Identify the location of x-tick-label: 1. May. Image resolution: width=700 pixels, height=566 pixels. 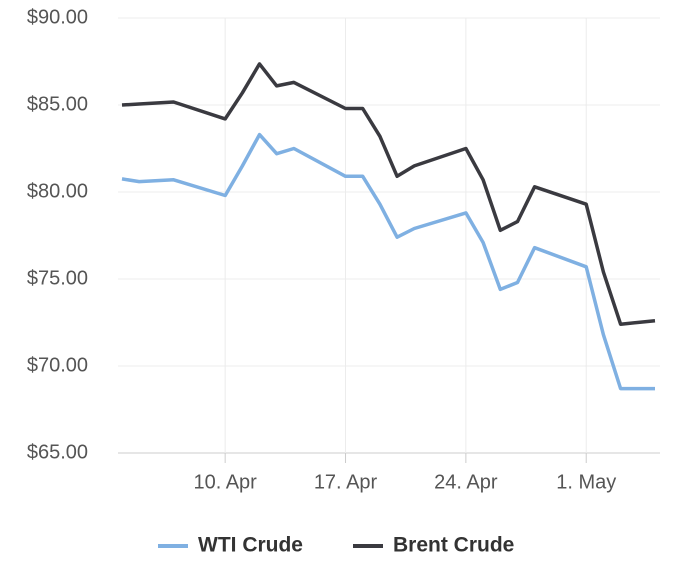
(586, 482).